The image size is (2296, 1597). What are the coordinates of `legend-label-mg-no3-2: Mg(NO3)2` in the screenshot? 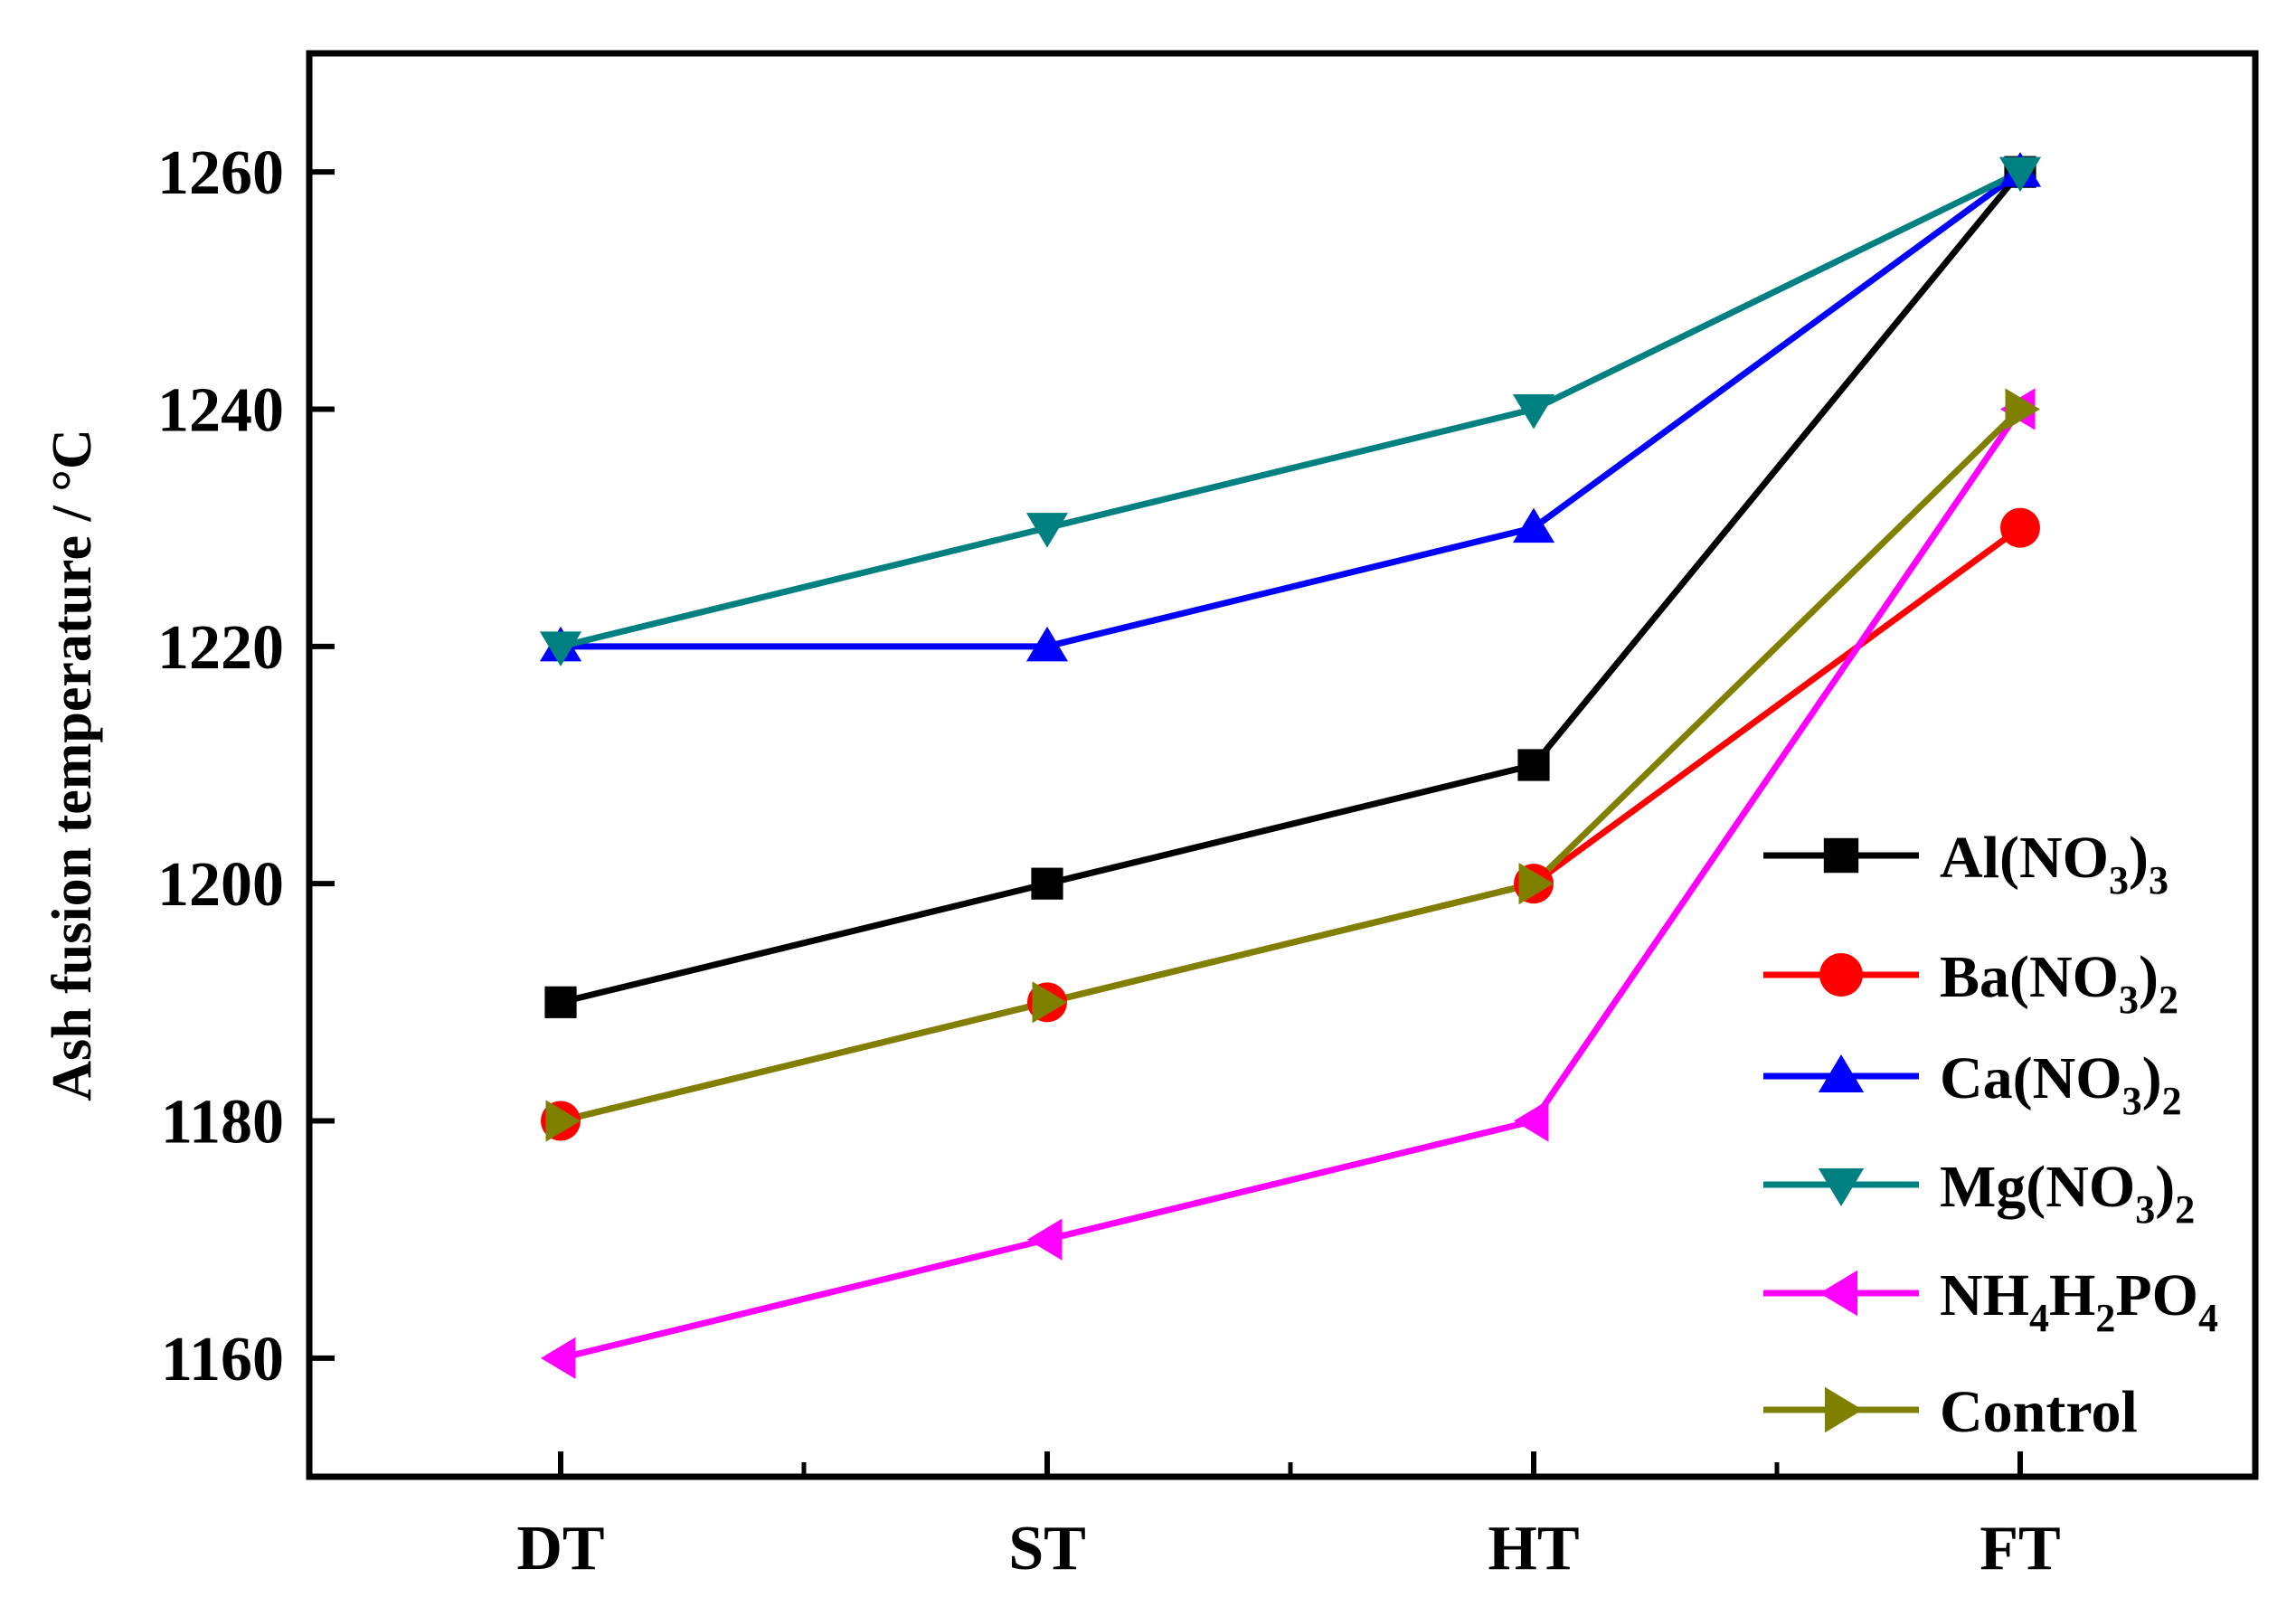 It's located at (2067, 1193).